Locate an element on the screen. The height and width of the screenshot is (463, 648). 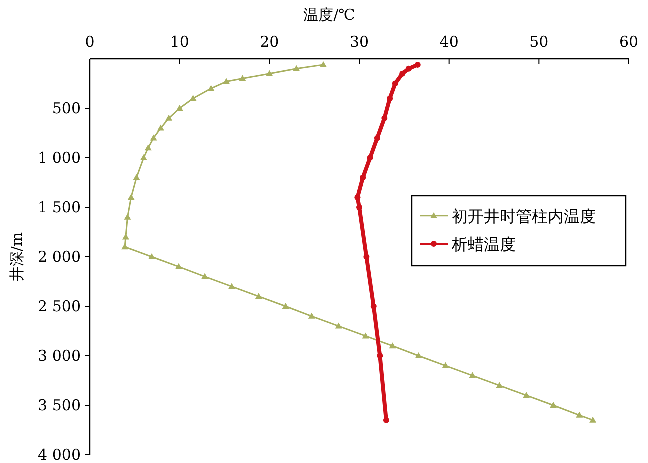
x-tick-label: 10 is located at coordinates (180, 42).